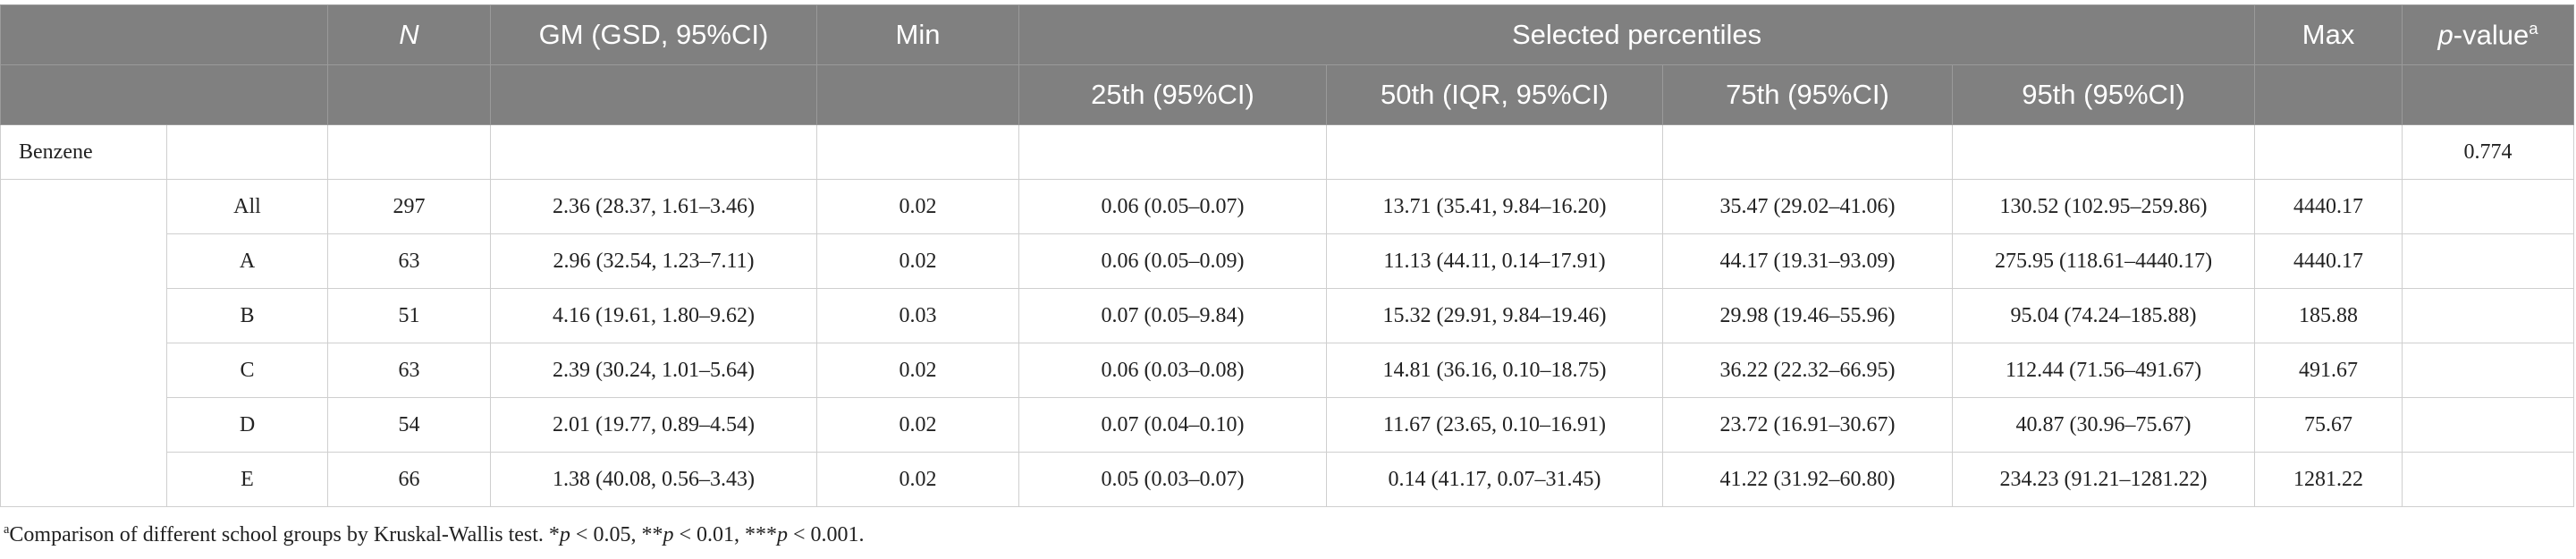  What do you see at coordinates (725, 534) in the screenshot?
I see `footnote-text: < 0.01, ***` at bounding box center [725, 534].